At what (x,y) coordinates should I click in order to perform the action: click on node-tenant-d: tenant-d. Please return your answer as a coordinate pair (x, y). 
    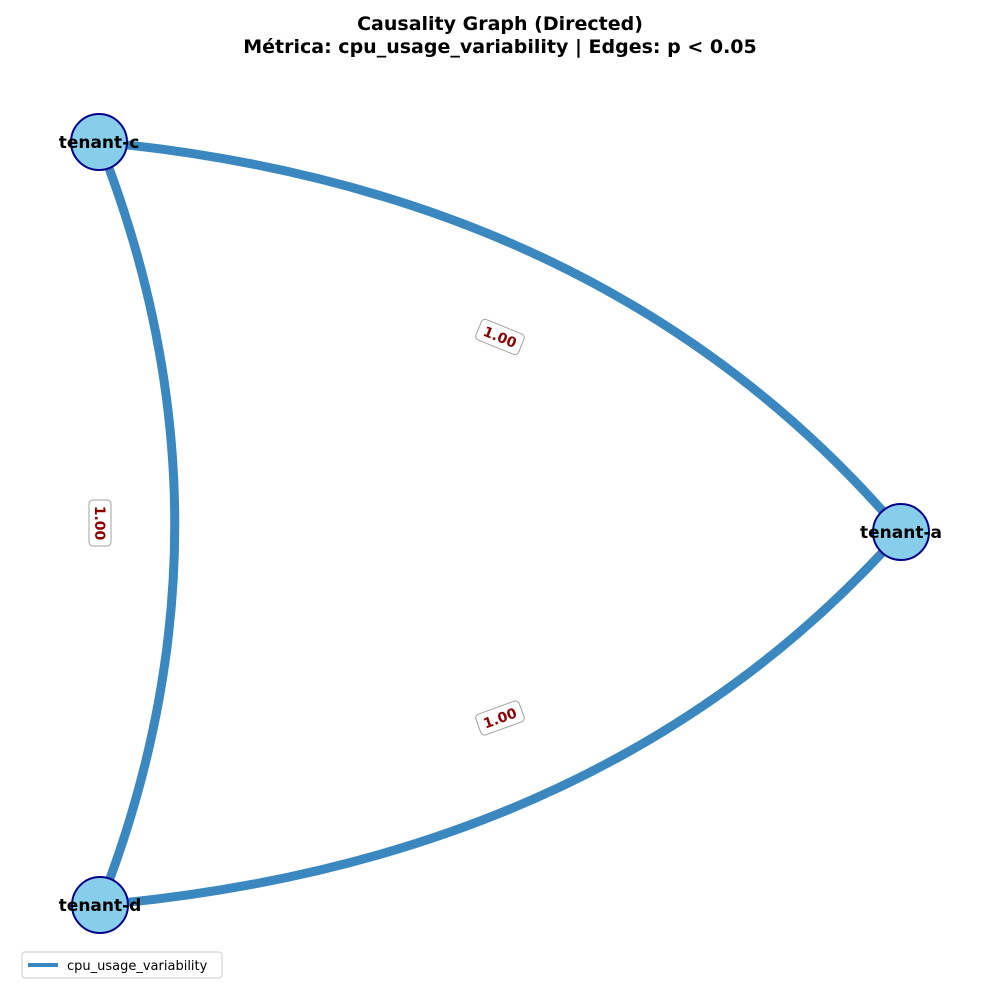
    Looking at the image, I should click on (100, 905).